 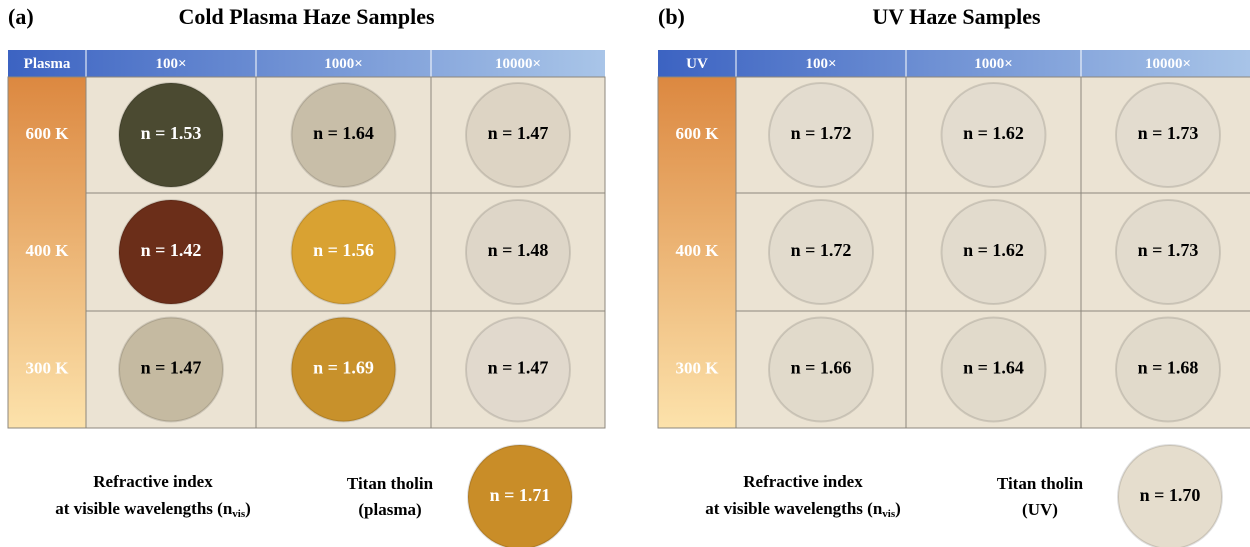 What do you see at coordinates (306, 16) in the screenshot?
I see `panel-title: Cold Plasma Haze Samples` at bounding box center [306, 16].